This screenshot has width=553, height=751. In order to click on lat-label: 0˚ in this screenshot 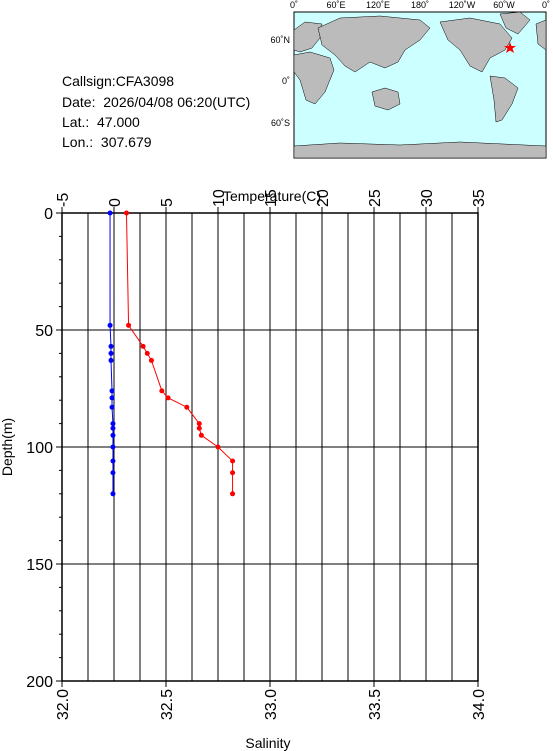, I will do `click(286, 81)`.